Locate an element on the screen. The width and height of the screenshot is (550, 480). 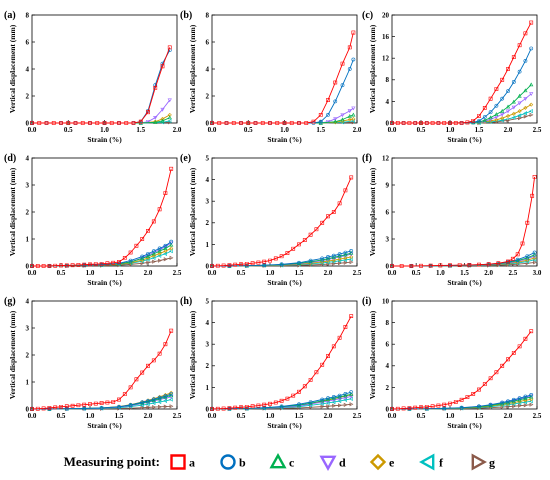
y-tick-label: 0 is located at coordinates (388, 409).